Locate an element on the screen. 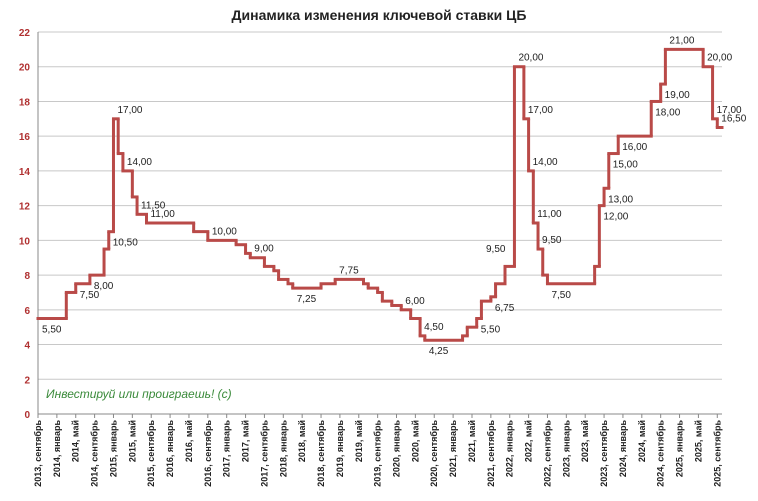 This screenshot has height=501, width=758. y-tick-label: 18 is located at coordinates (25, 102).